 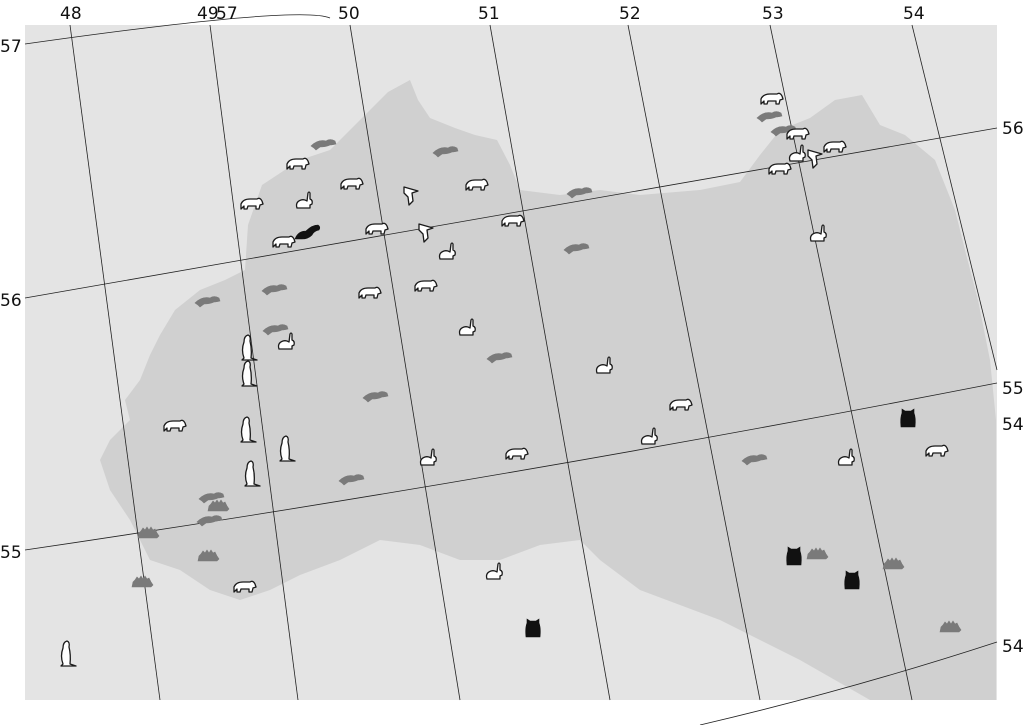 What do you see at coordinates (773, 14) in the screenshot?
I see `lon-label-53: 53` at bounding box center [773, 14].